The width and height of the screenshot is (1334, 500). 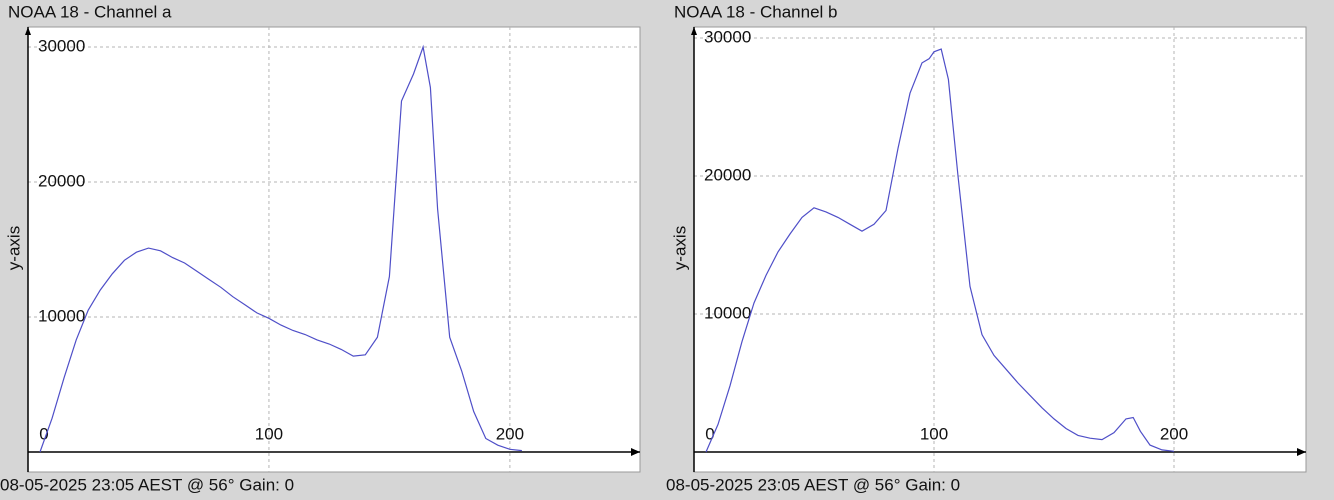 I want to click on chart-title: NOAA 18 - Channel b, so click(x=755, y=11).